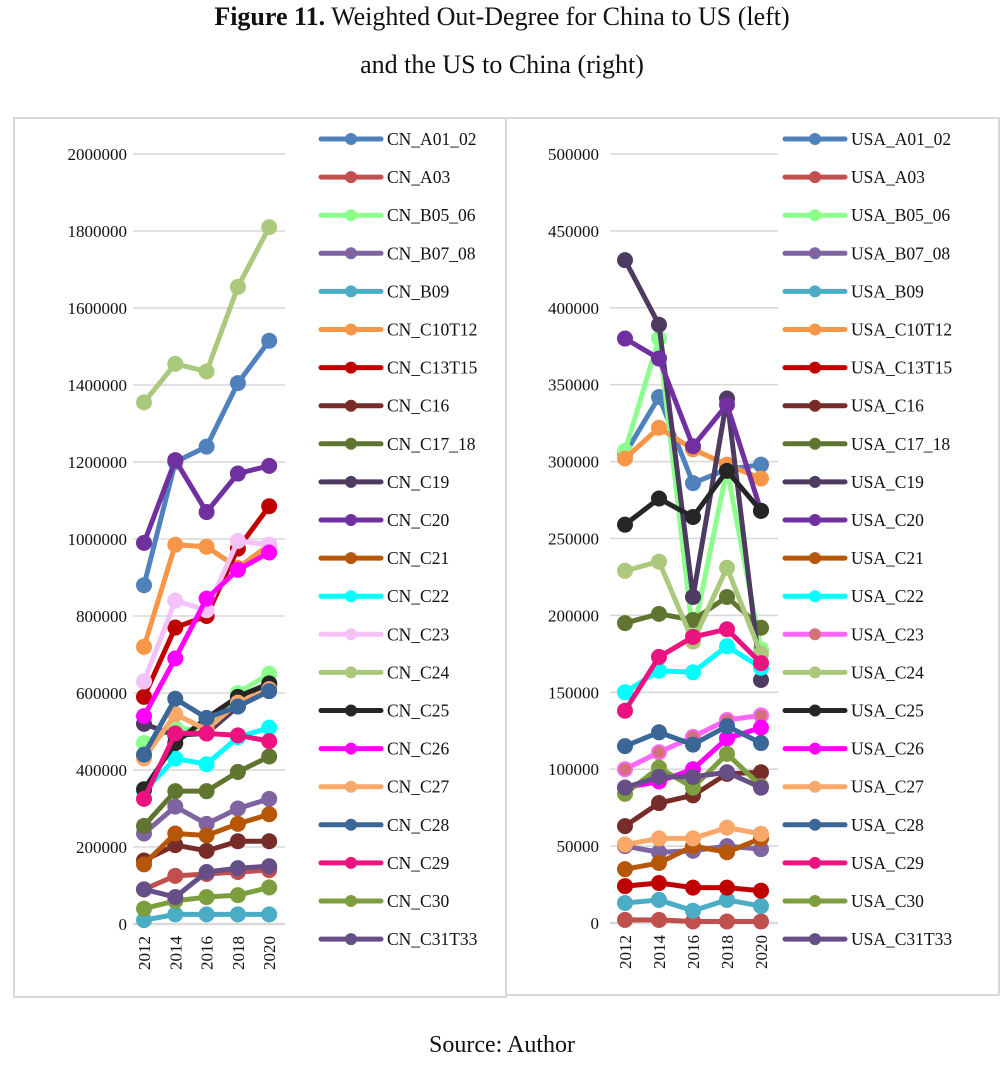 This screenshot has height=1065, width=1004. I want to click on legend-item: USA_C19, so click(853, 482).